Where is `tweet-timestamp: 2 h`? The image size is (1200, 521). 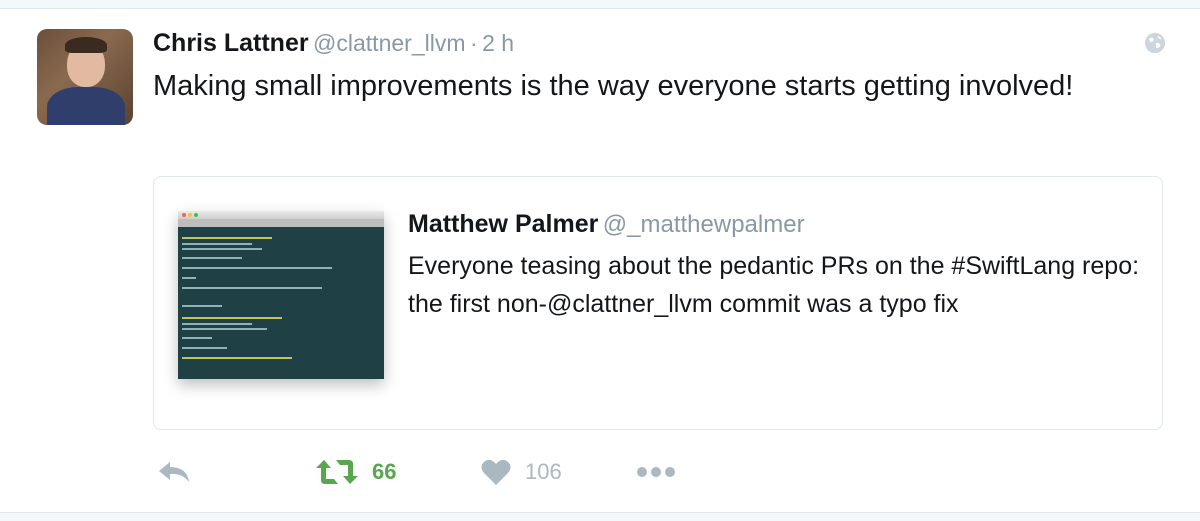
tweet-timestamp: 2 h is located at coordinates (498, 43).